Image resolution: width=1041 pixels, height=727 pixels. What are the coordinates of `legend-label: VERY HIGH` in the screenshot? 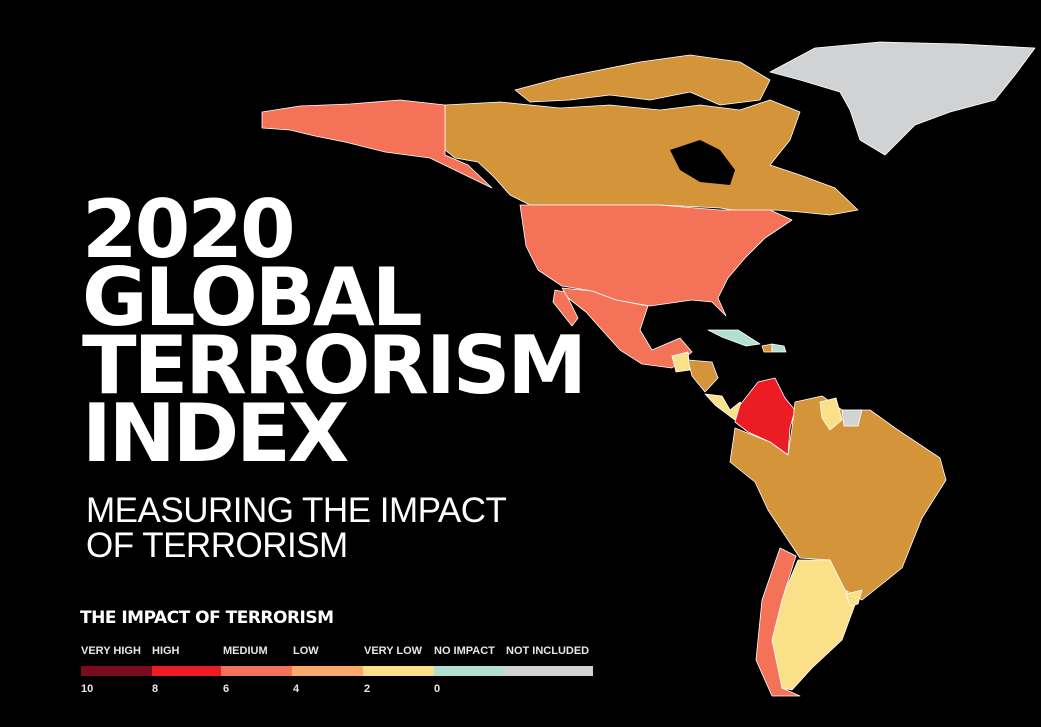 It's located at (111, 651).